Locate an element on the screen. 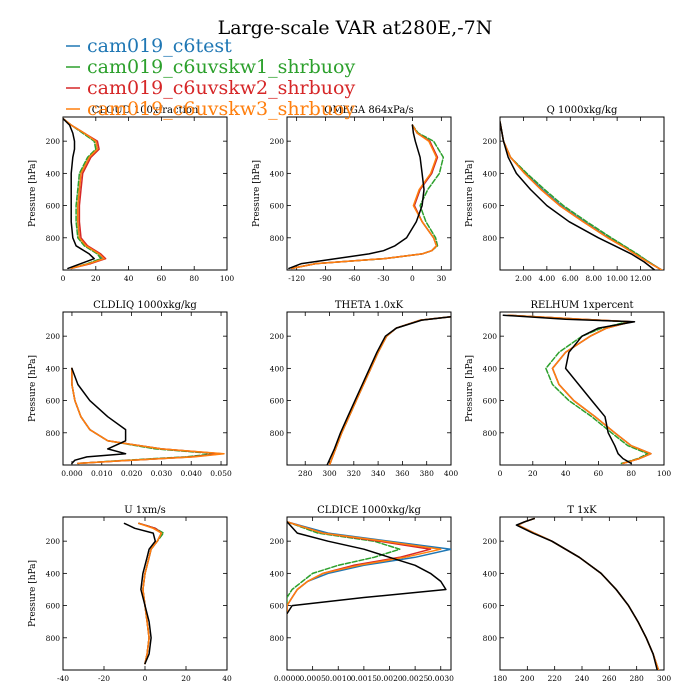 The image size is (700, 700). x-tick-label: -30 is located at coordinates (383, 278).